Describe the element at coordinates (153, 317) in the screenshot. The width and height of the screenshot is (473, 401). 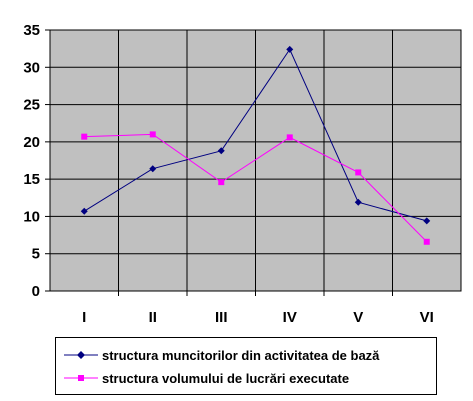
I see `x-tick-label-1: II` at that location.